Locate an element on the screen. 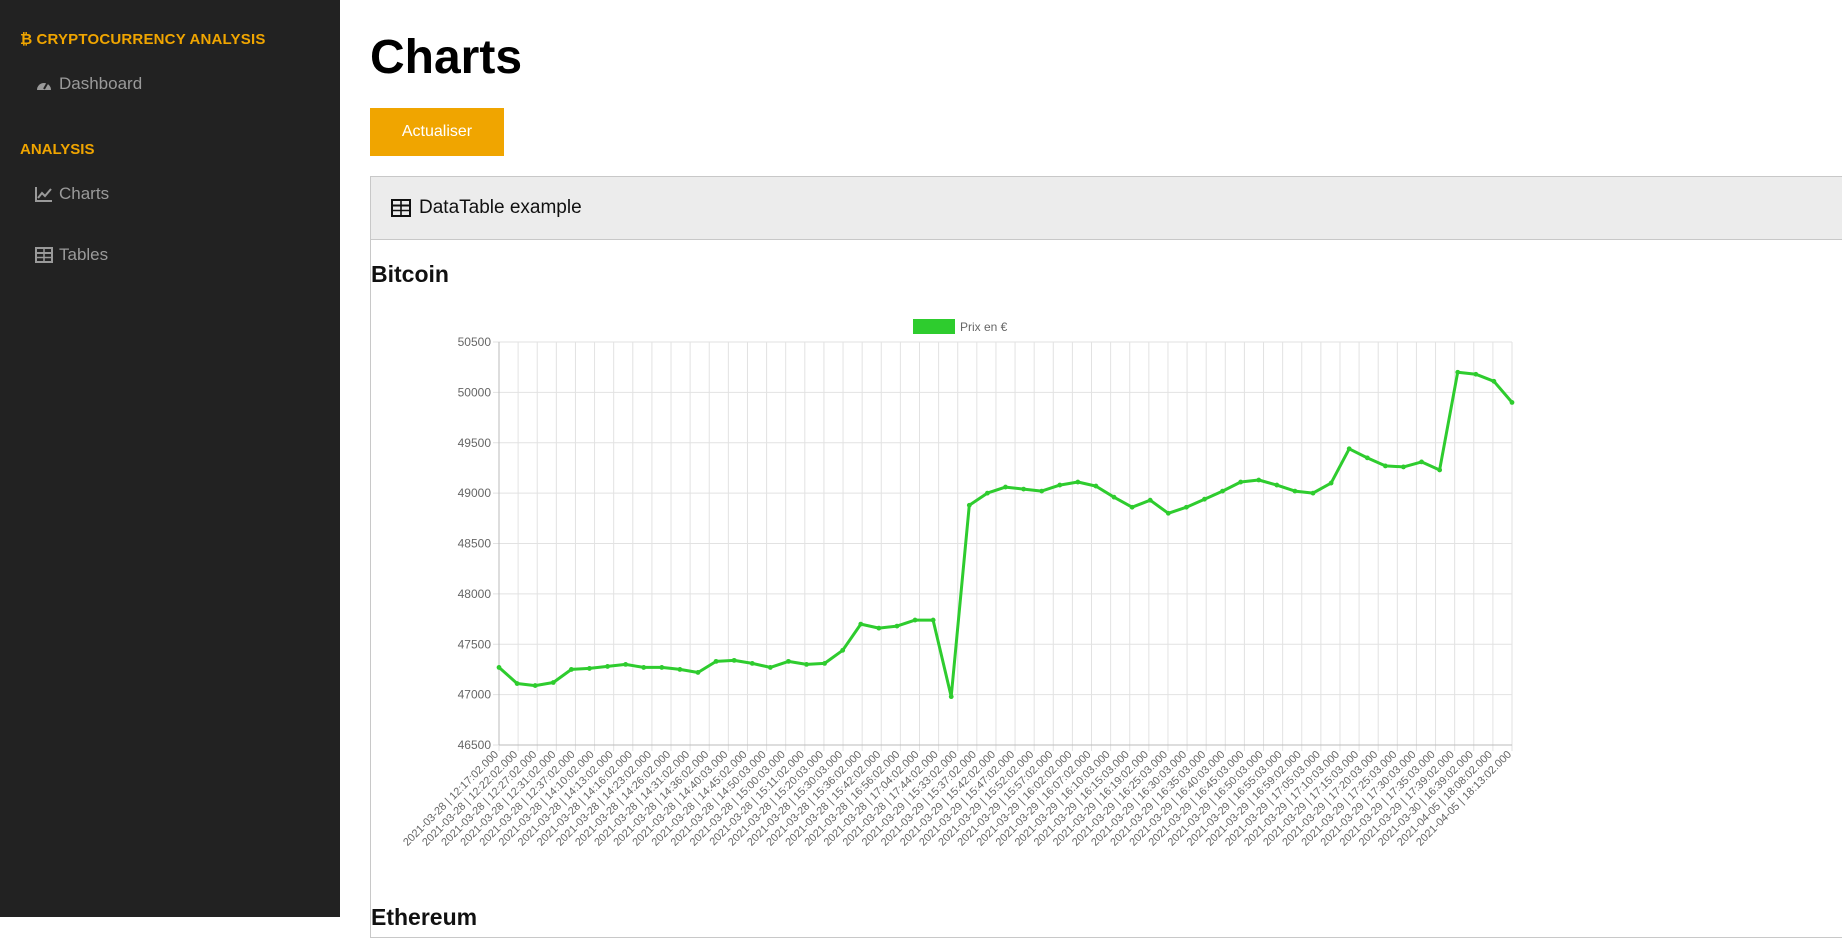 The height and width of the screenshot is (938, 1842). x-tick-label: 2021-03-29 | 16:50:03.000 is located at coordinates (1216, 799).